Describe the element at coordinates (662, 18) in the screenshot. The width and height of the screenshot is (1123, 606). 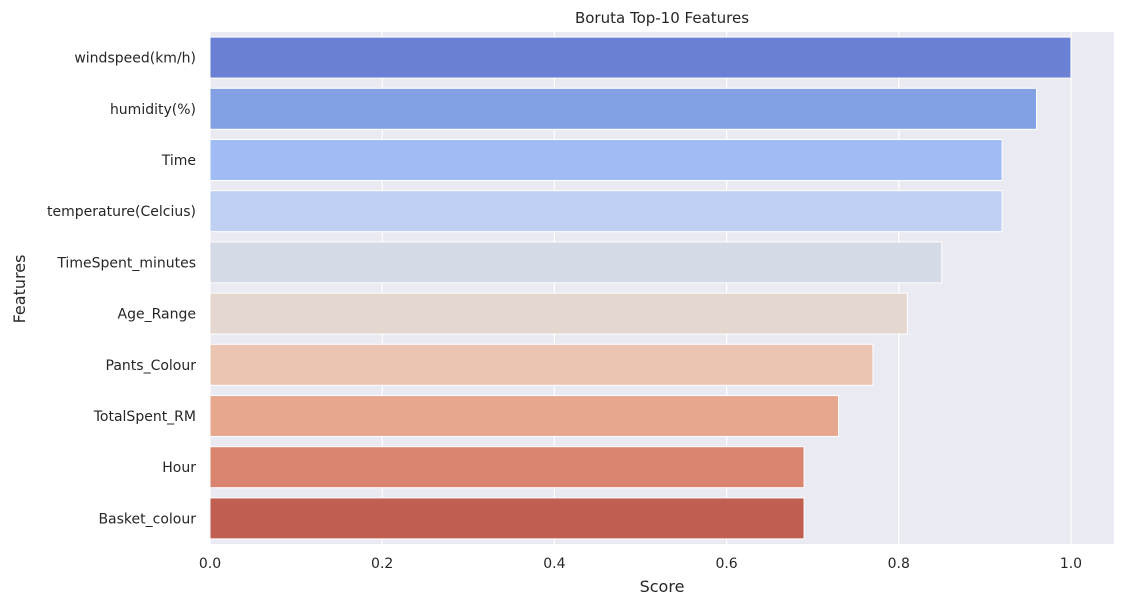
I see `chart-title: Boruta Top-10 Features` at that location.